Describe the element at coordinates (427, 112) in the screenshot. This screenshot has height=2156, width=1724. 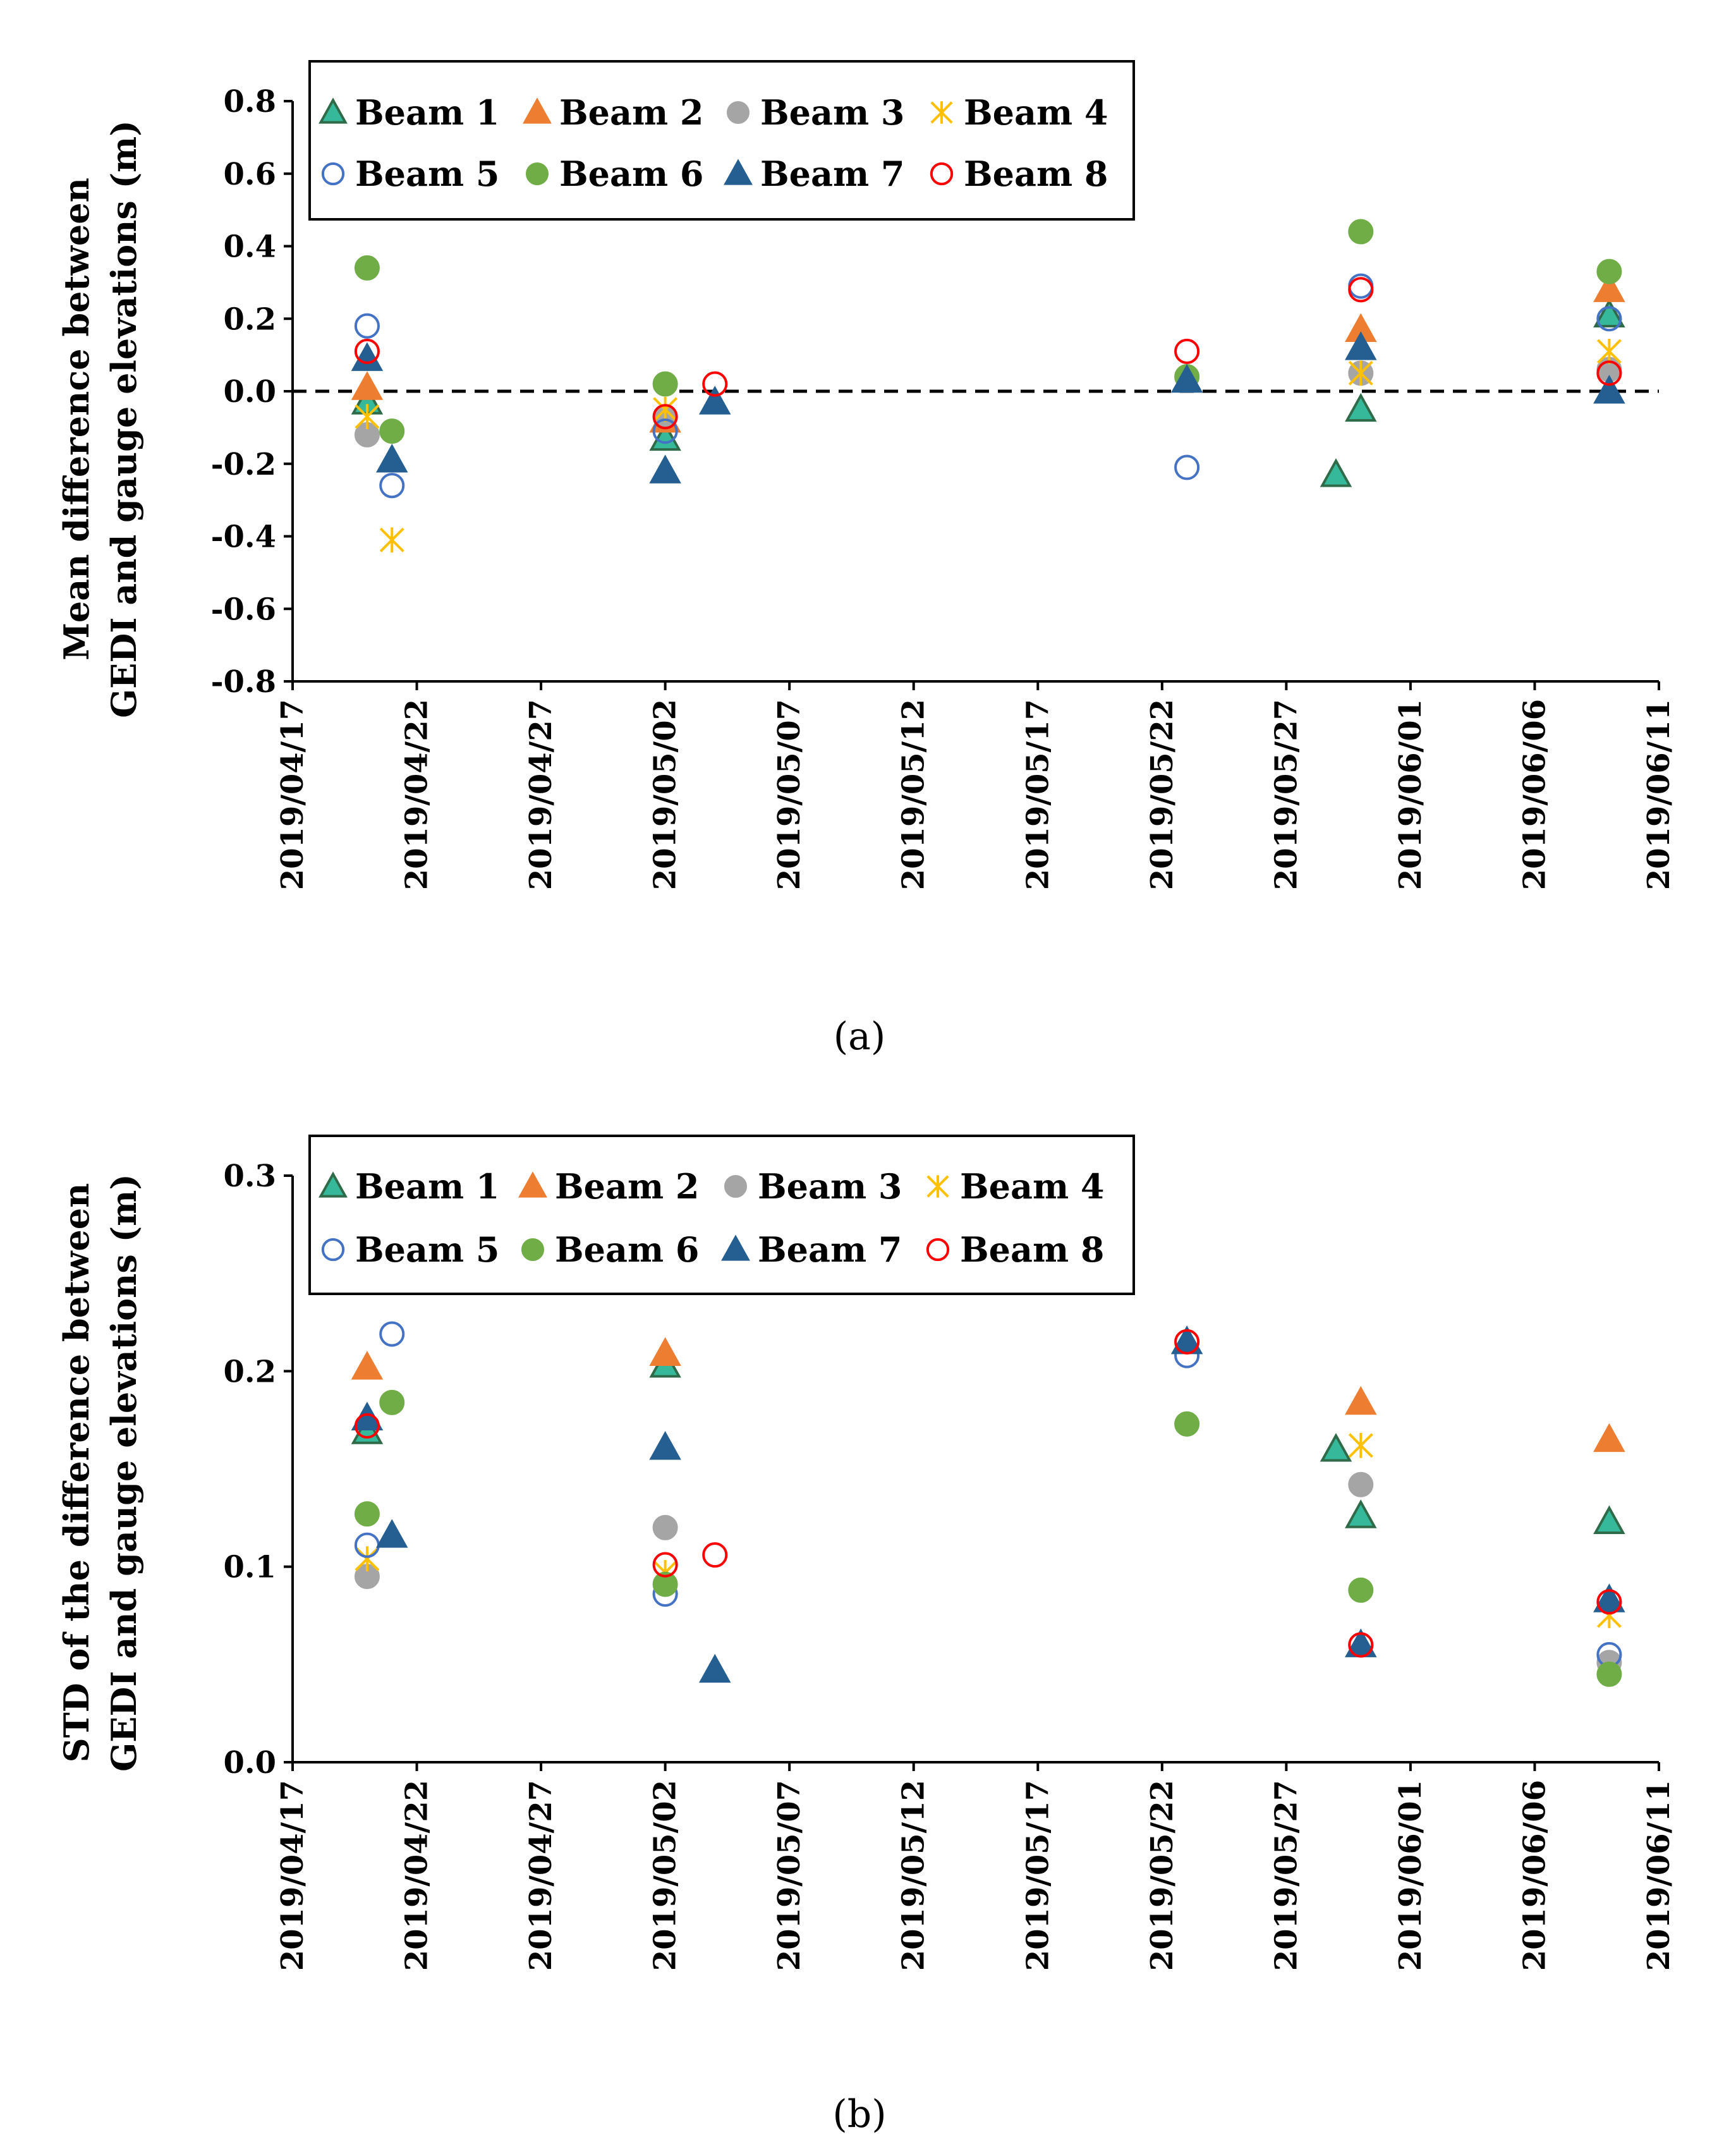
I see `legend-label: Beam 1` at that location.